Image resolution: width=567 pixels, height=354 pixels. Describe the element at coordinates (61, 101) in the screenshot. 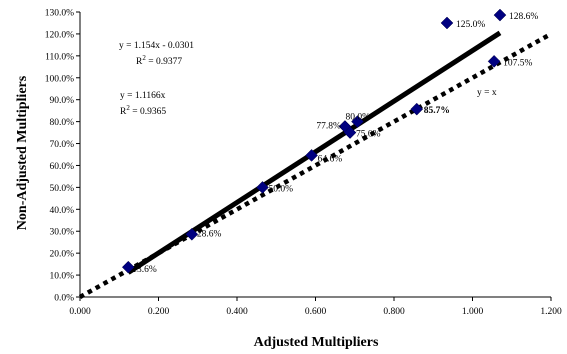

I see `y-tick-label: 90.0%` at that location.